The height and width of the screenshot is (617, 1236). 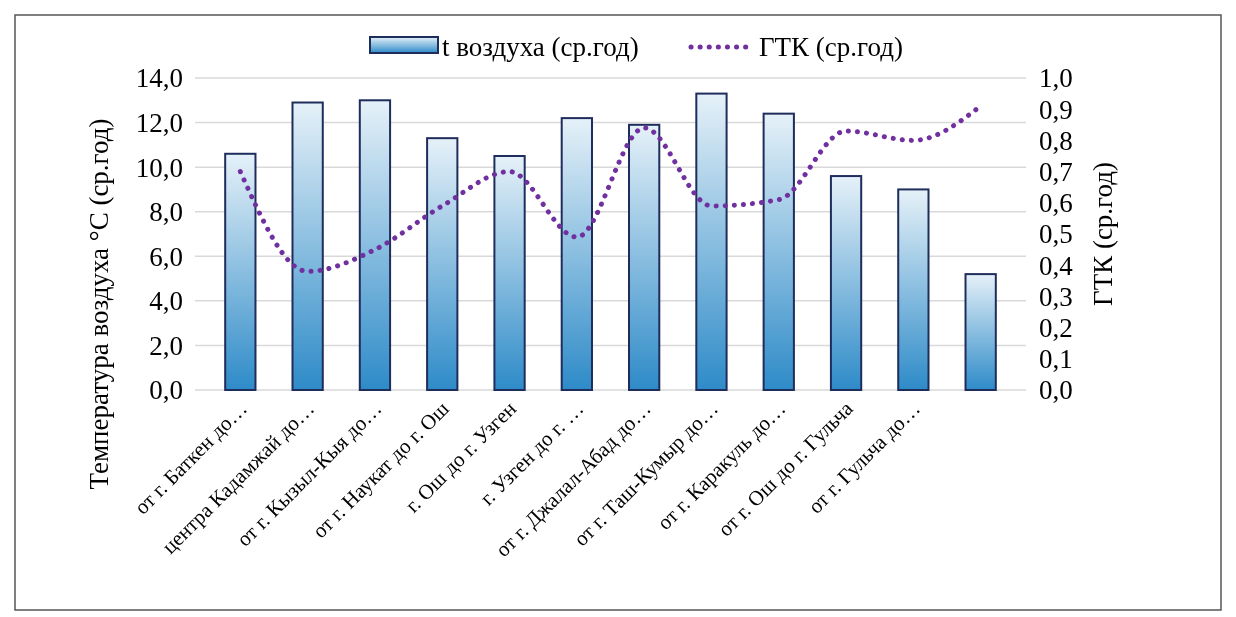 What do you see at coordinates (159, 167) in the screenshot?
I see `y-tick-label: 10,0` at bounding box center [159, 167].